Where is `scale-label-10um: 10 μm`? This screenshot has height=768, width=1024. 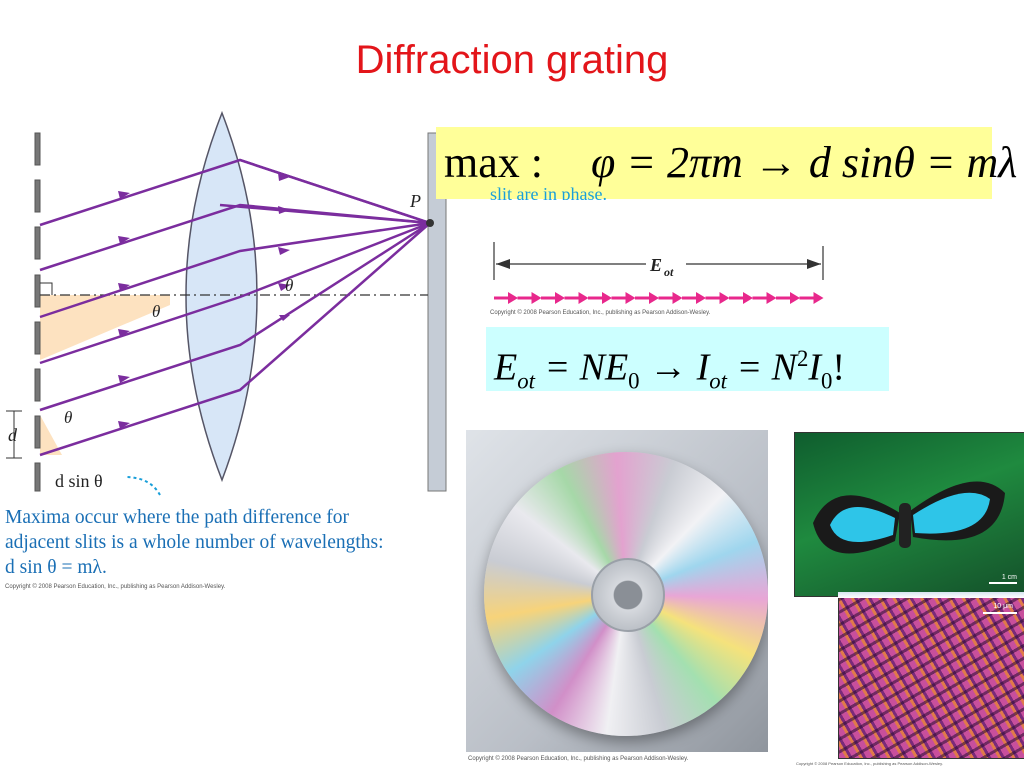 scale-label-10um: 10 μm is located at coordinates (1003, 606).